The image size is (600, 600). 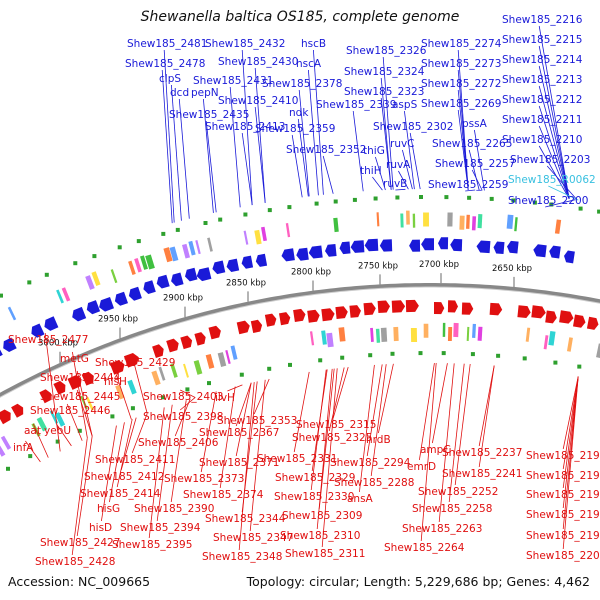 What do you see at coordinates (160, 528) in the screenshot?
I see `gene-label-Shew185_2394: Shew185_2394` at bounding box center [160, 528].